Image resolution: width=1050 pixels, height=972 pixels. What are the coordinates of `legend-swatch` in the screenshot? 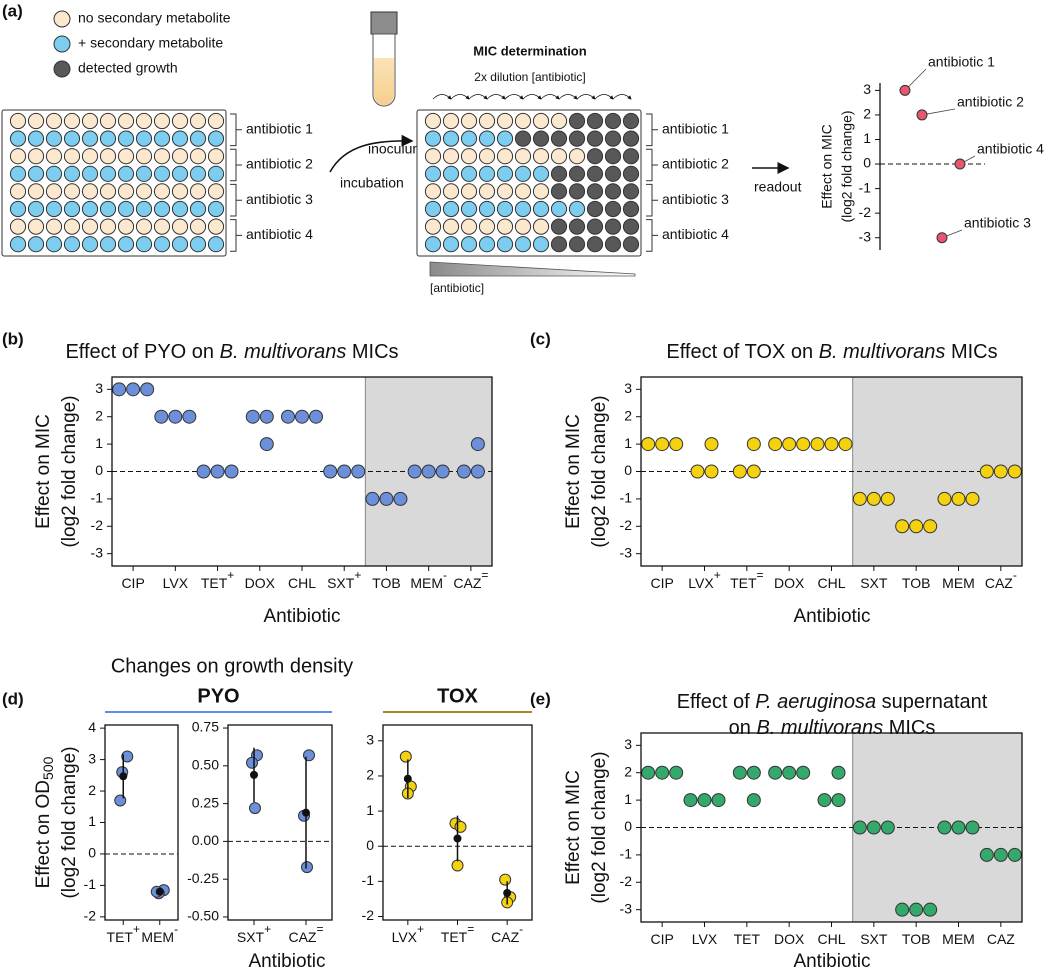 It's located at (62, 19).